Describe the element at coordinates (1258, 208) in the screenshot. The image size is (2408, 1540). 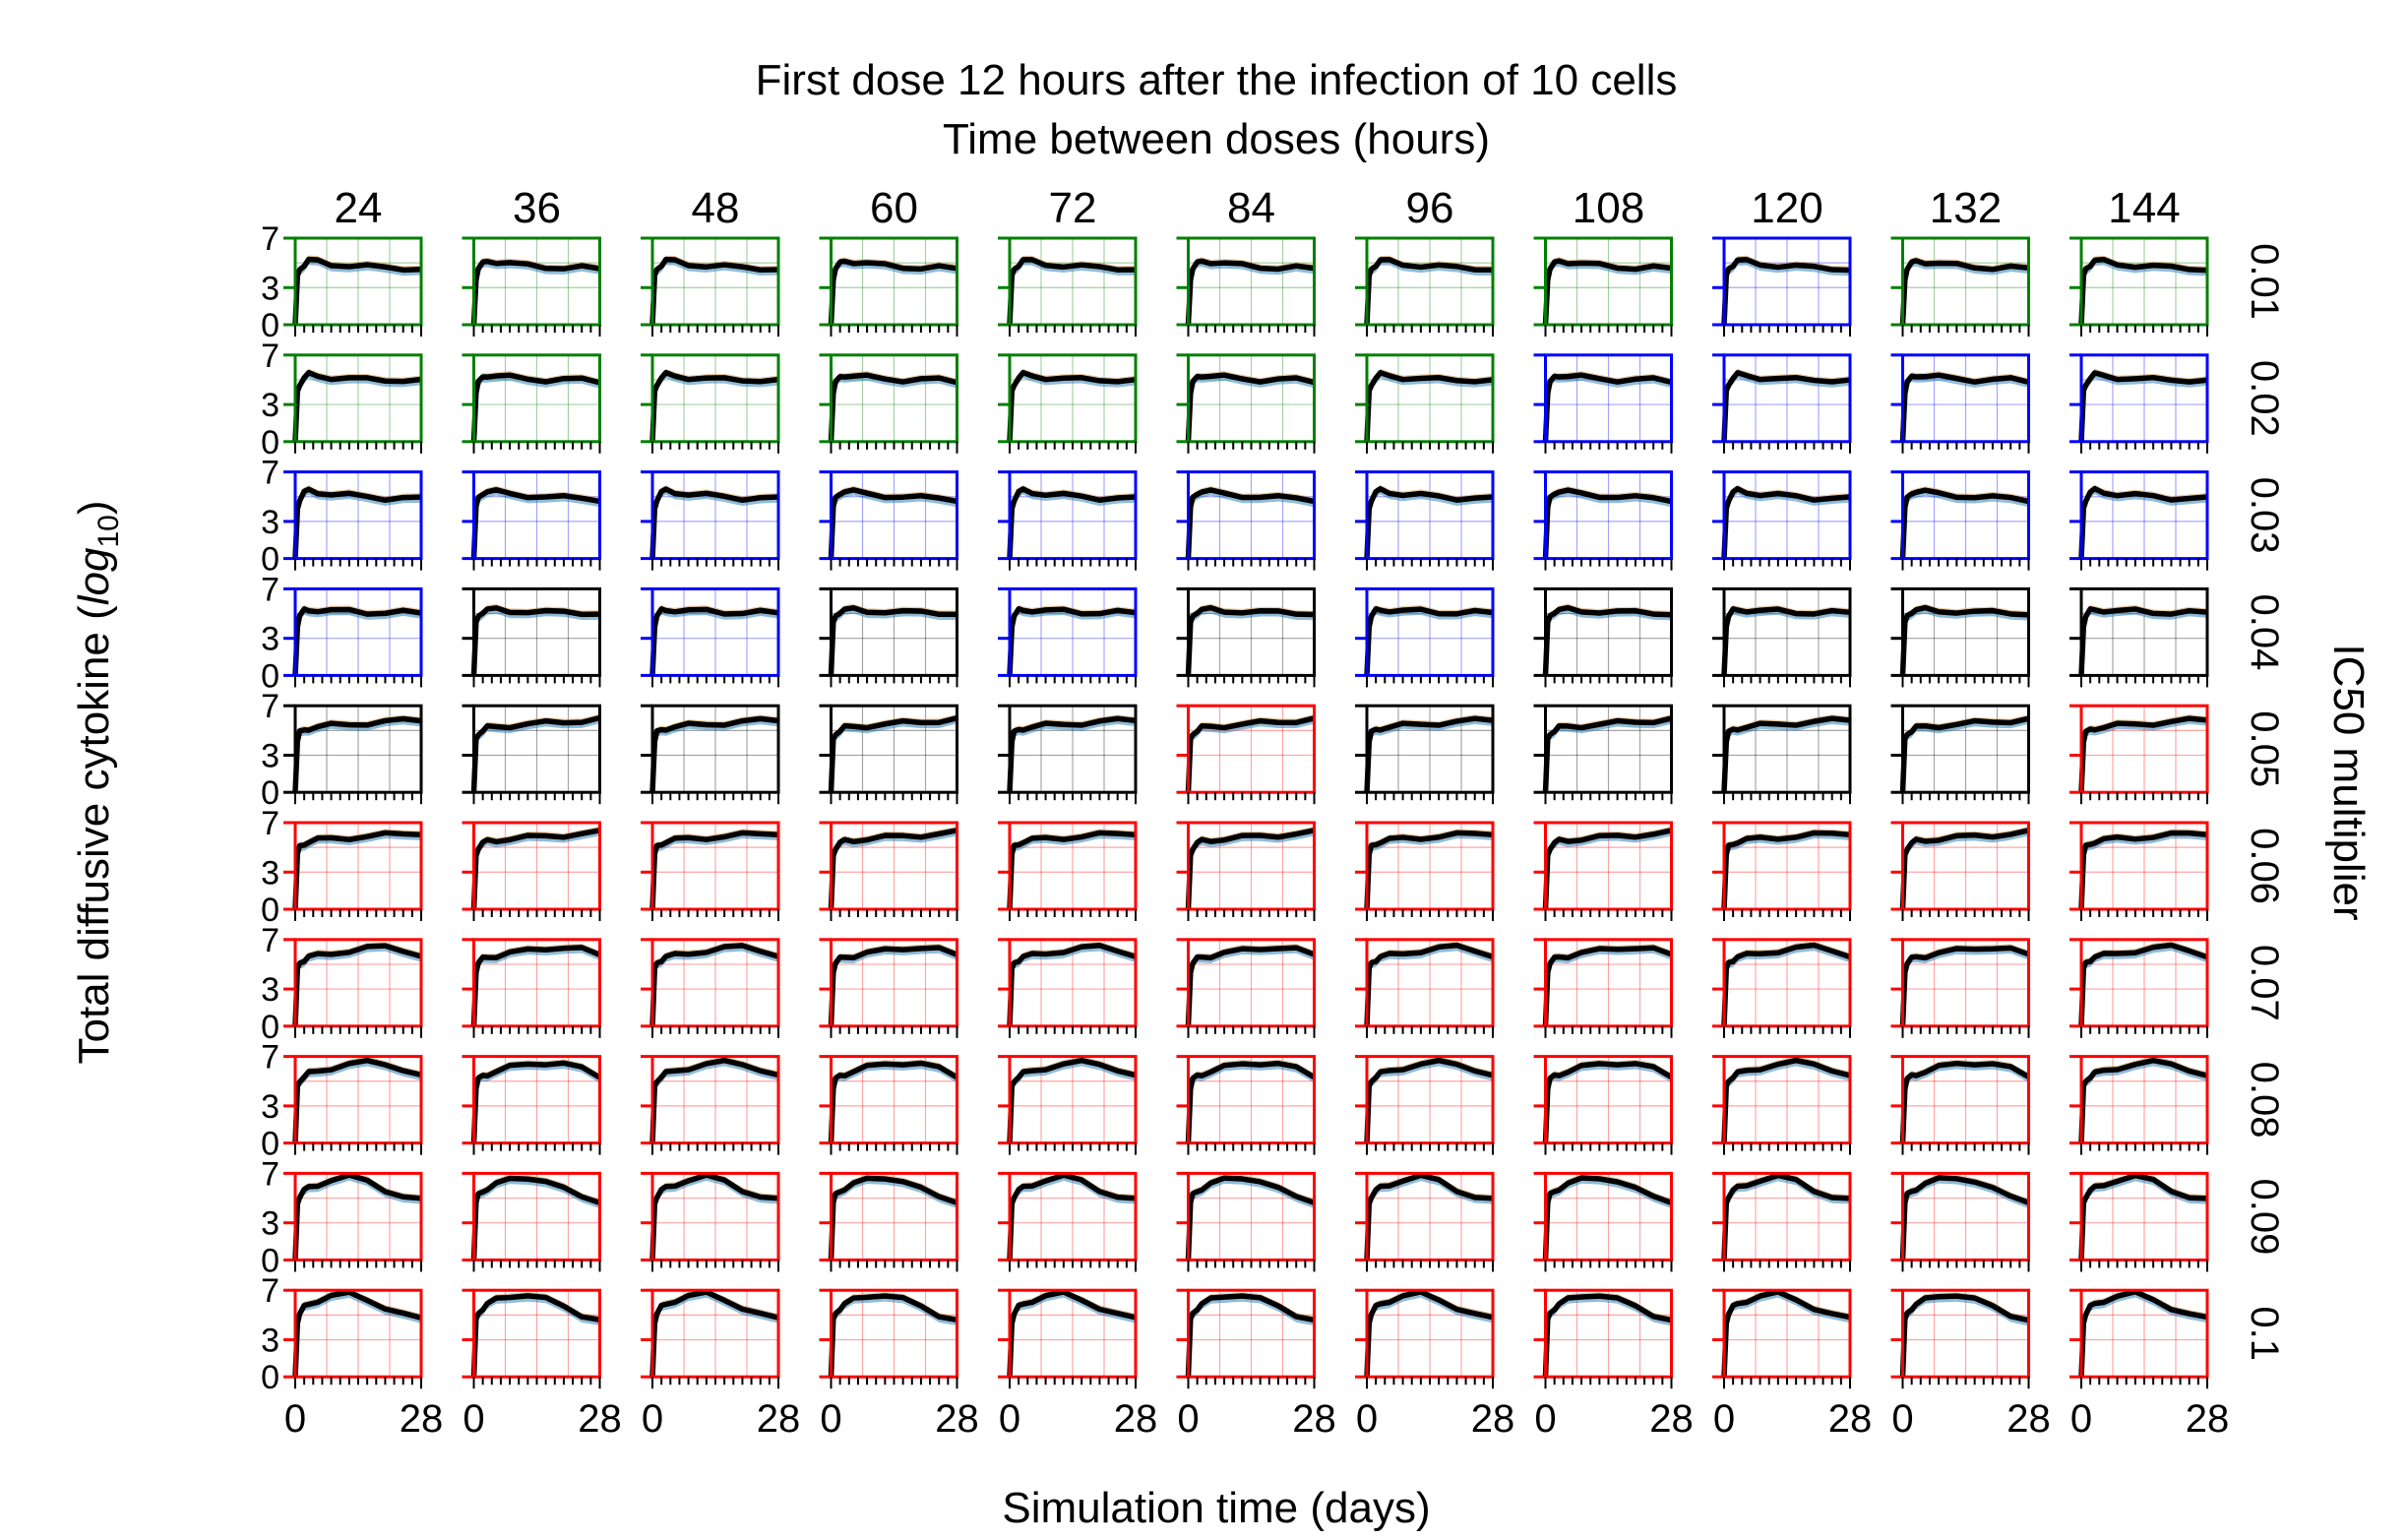
I see `column-headers: 24 36 48 60 72 84 96 108 120 132 144` at that location.